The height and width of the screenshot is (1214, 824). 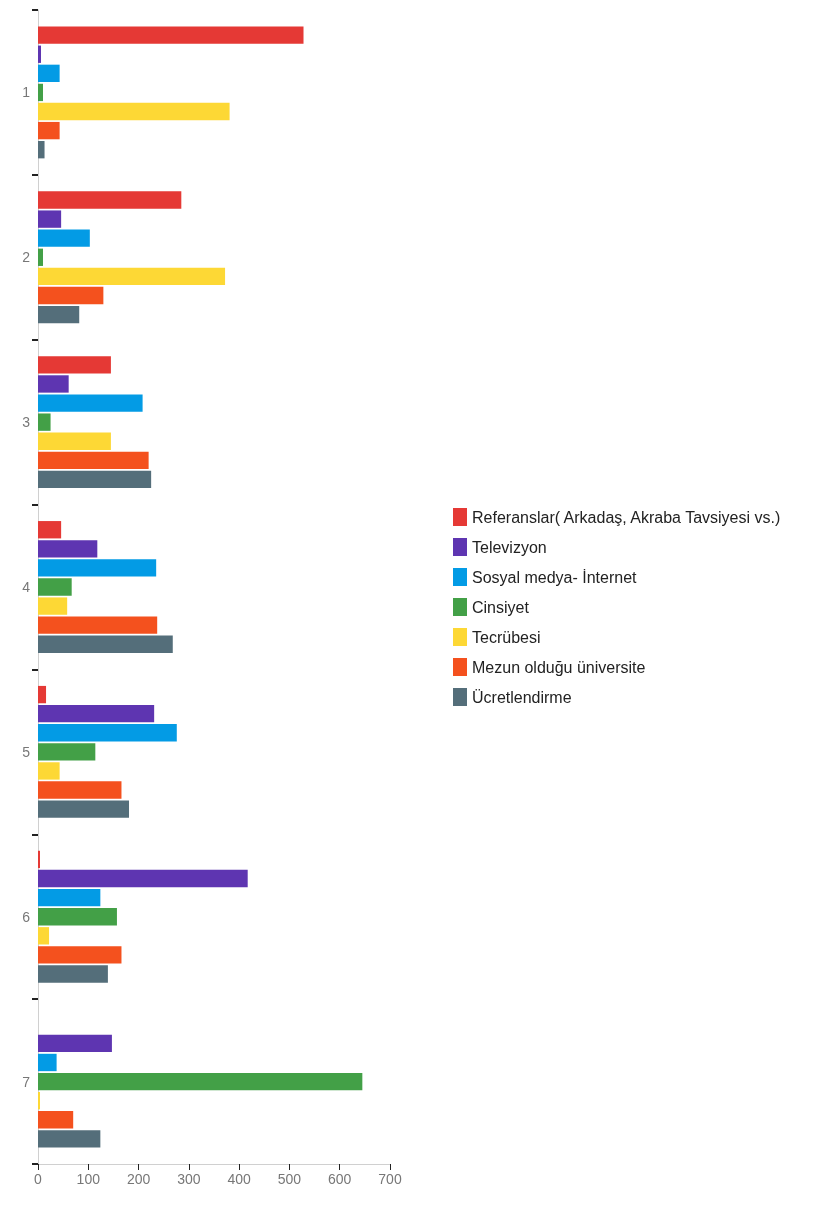 I want to click on legend-label: Ücretlendirme, so click(x=522, y=697).